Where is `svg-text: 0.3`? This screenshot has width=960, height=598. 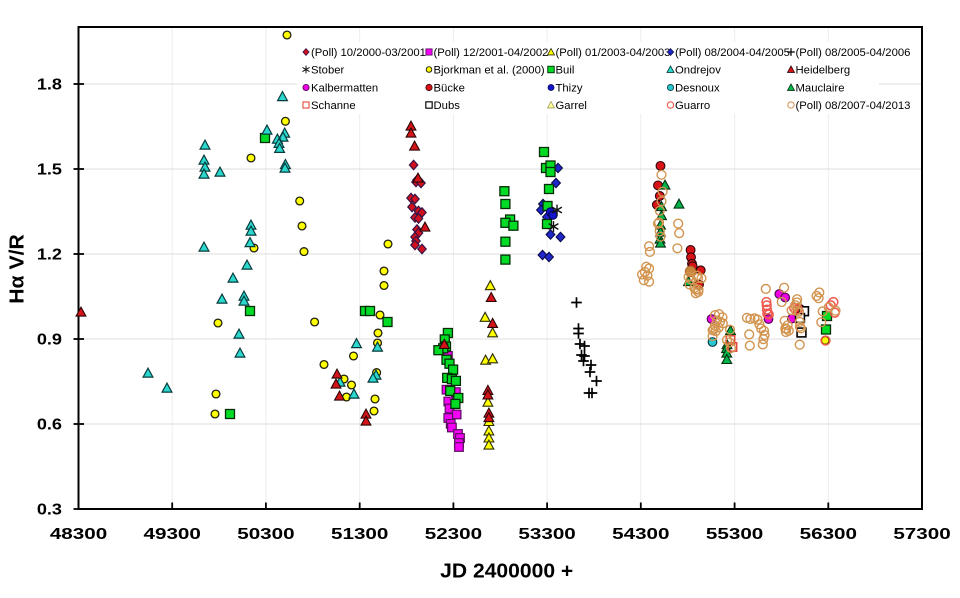 svg-text: 0.3 is located at coordinates (49, 509).